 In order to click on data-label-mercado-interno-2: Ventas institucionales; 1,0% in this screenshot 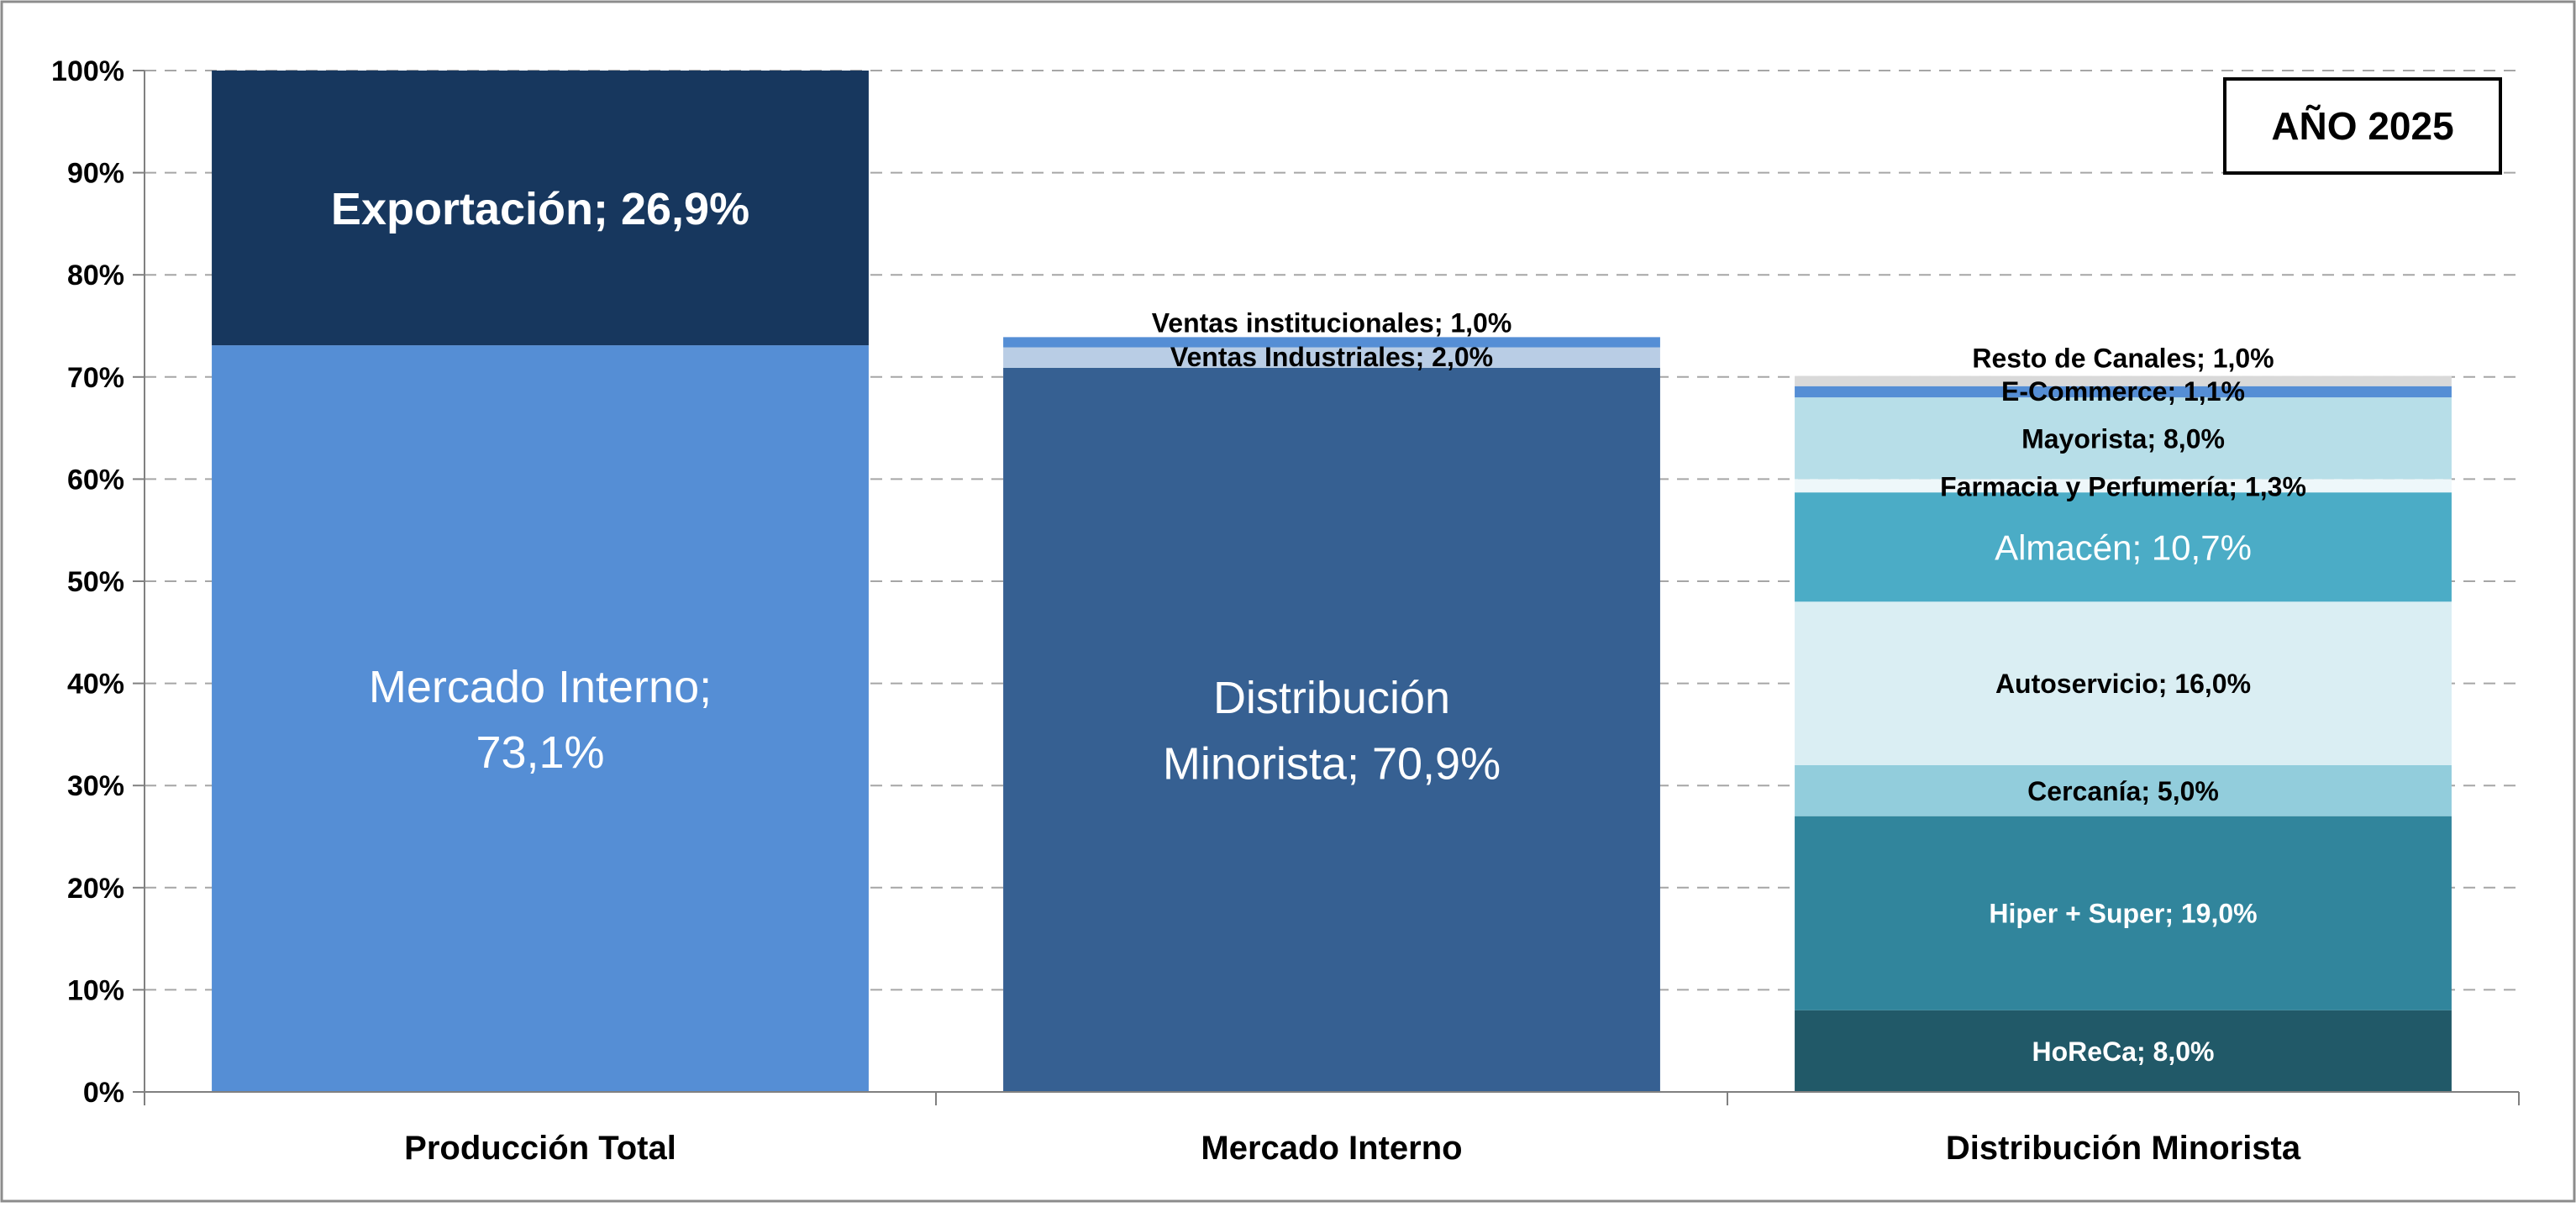, I will do `click(1332, 322)`.